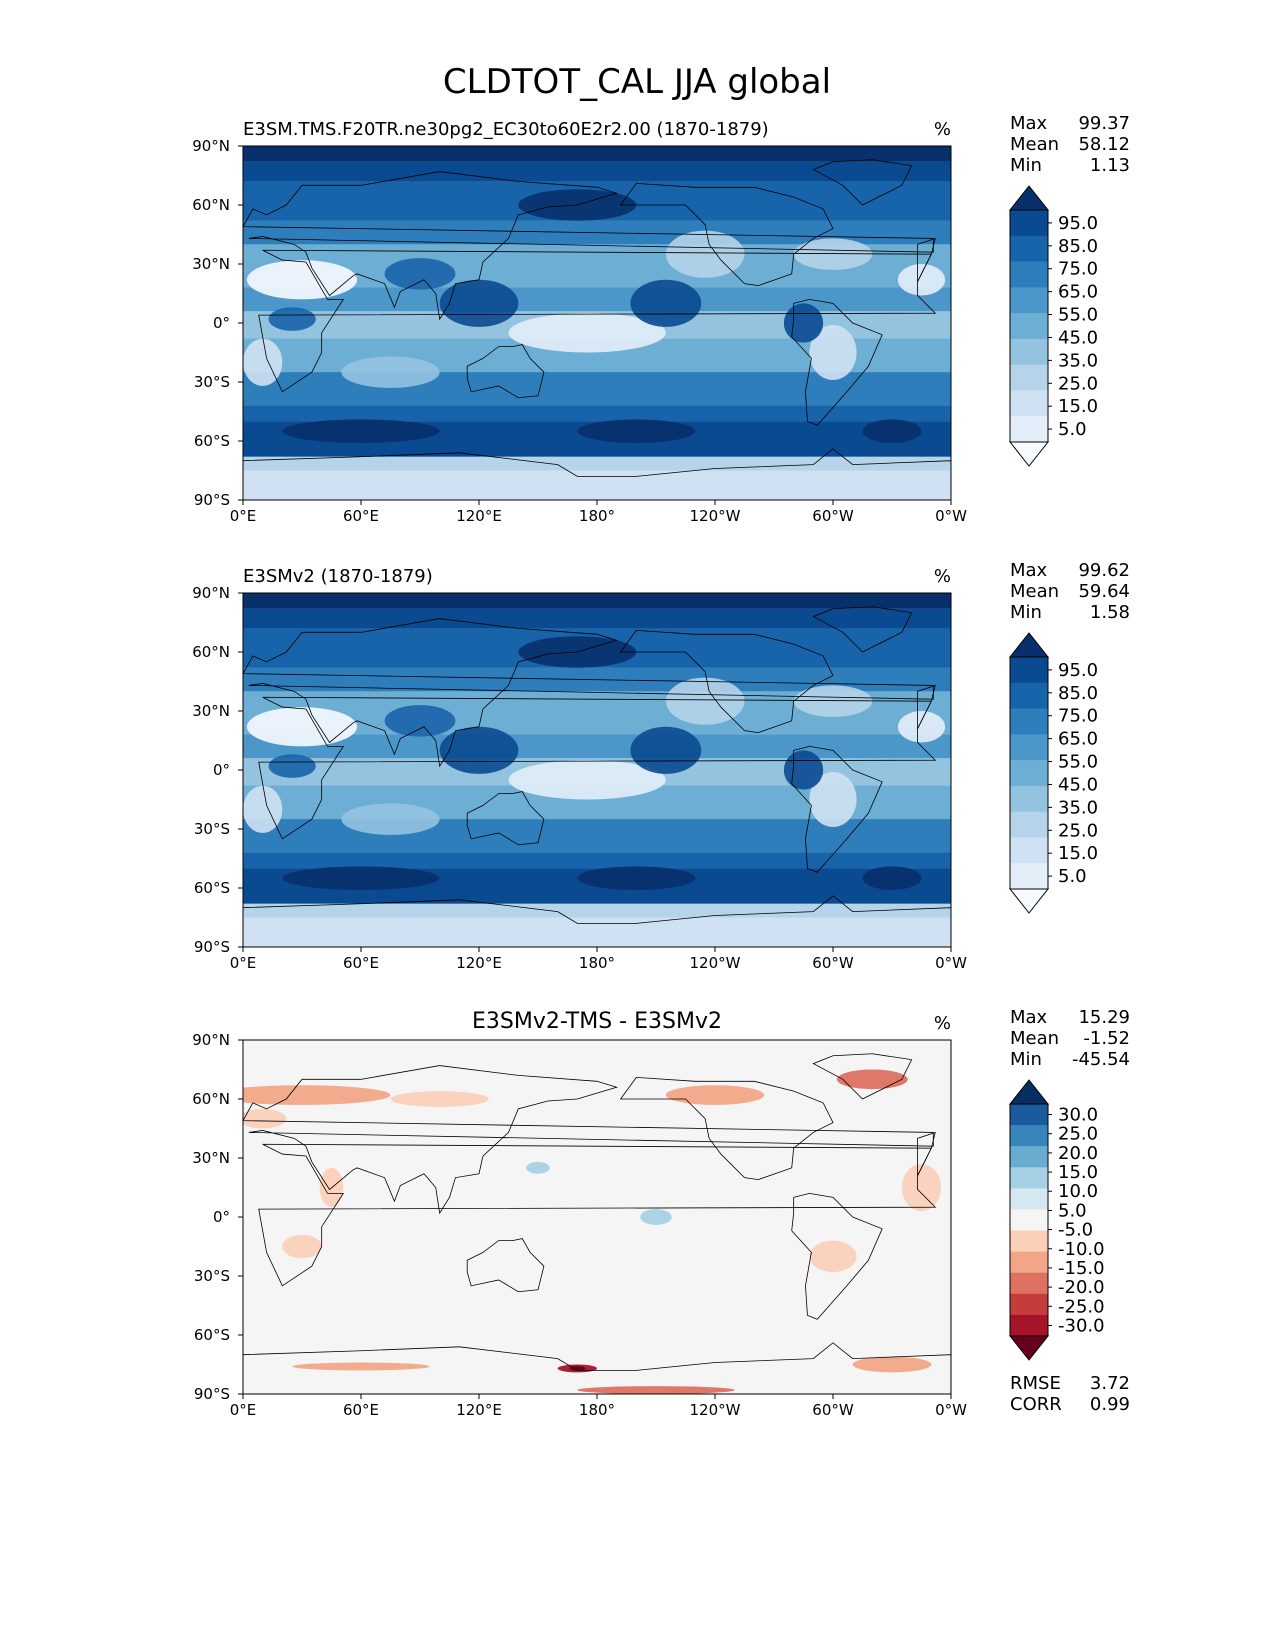 The image size is (1275, 1650). I want to click on x-tick-label: 180°, so click(597, 1410).